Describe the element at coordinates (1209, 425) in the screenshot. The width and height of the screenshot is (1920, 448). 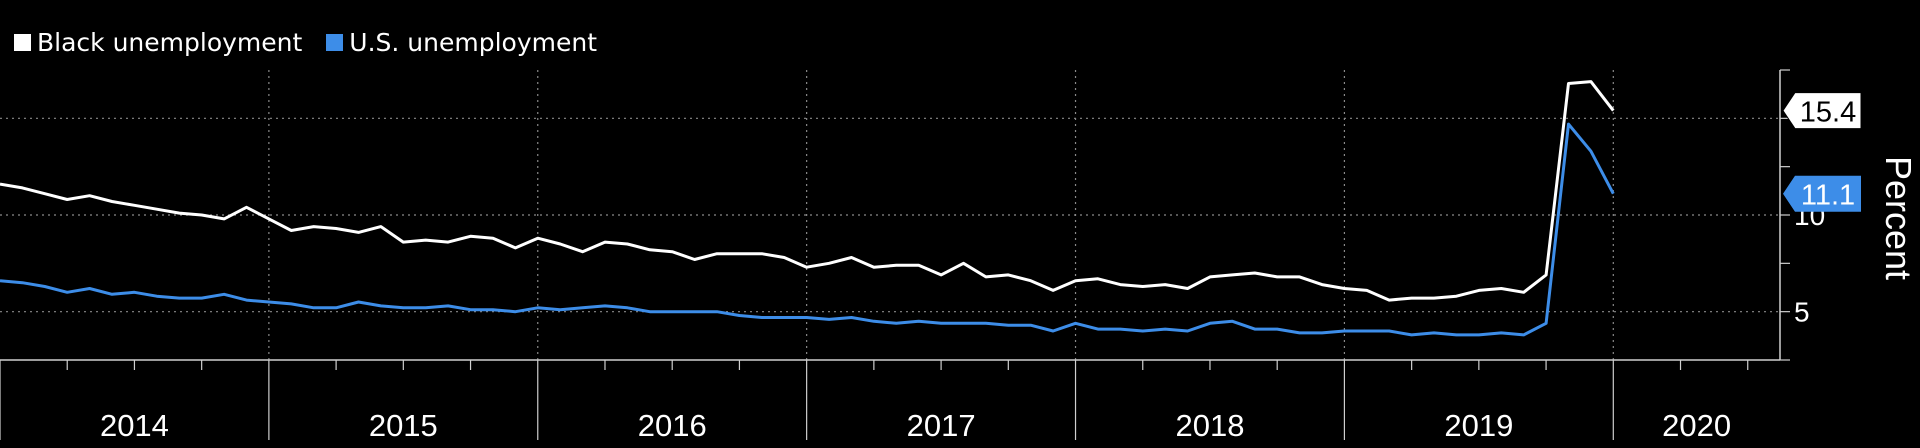
I see `x-tick-label-2018: 2018` at that location.